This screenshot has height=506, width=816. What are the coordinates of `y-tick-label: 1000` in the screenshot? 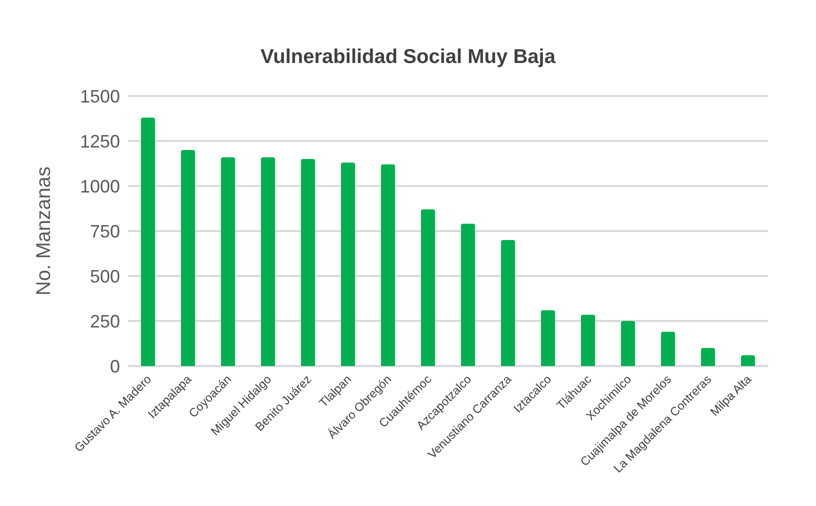 It's located at (100, 186).